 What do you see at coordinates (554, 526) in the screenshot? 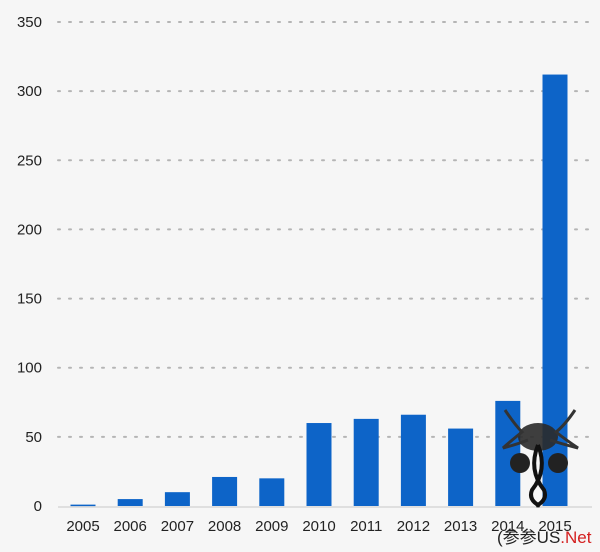
I see `x-tick-label: 2015` at bounding box center [554, 526].